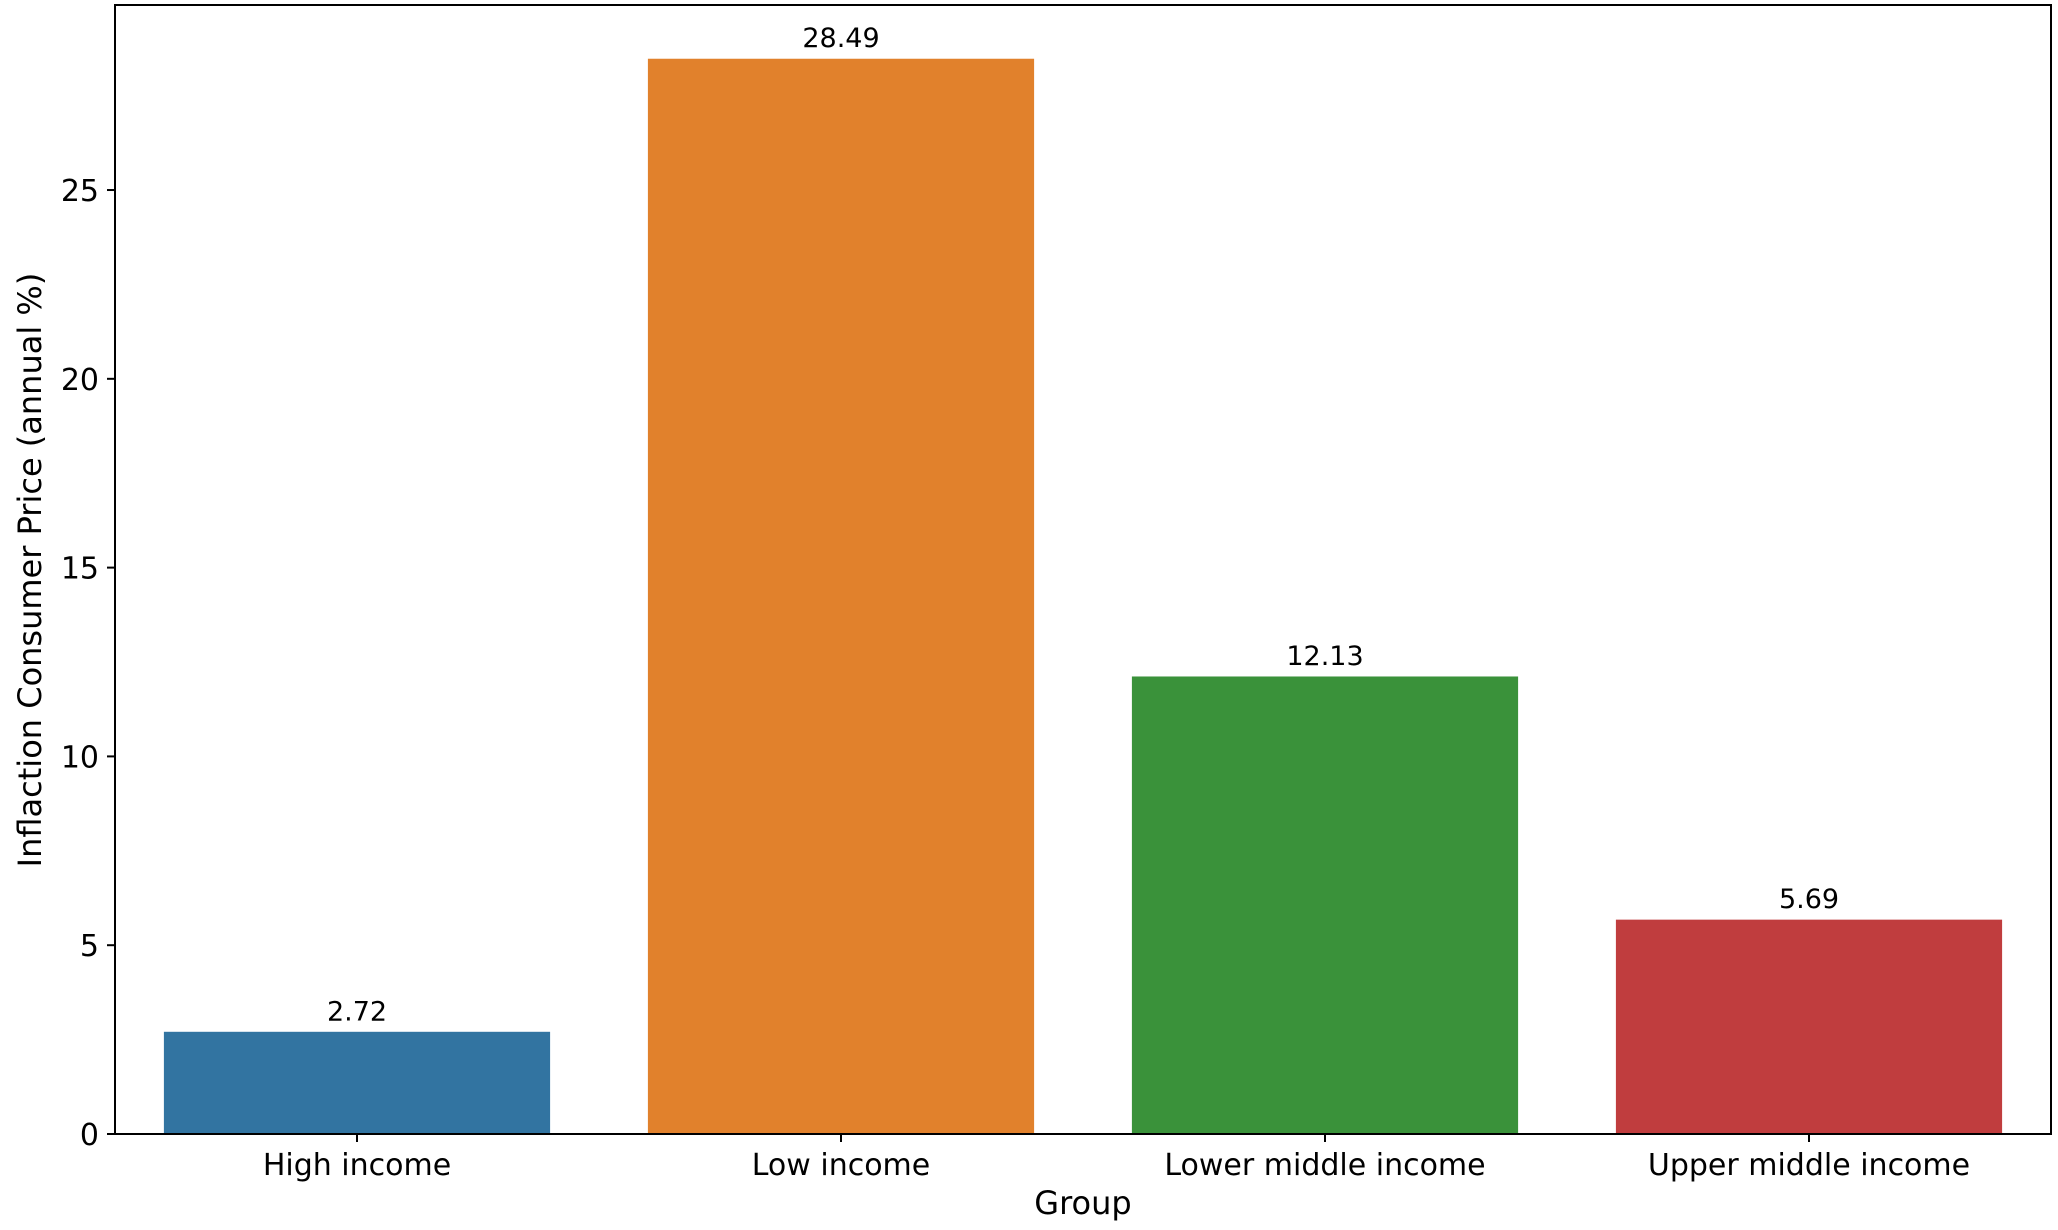 This screenshot has height=1230, width=2058. Describe the element at coordinates (1325, 905) in the screenshot. I see `bar-lower-middle-income` at that location.